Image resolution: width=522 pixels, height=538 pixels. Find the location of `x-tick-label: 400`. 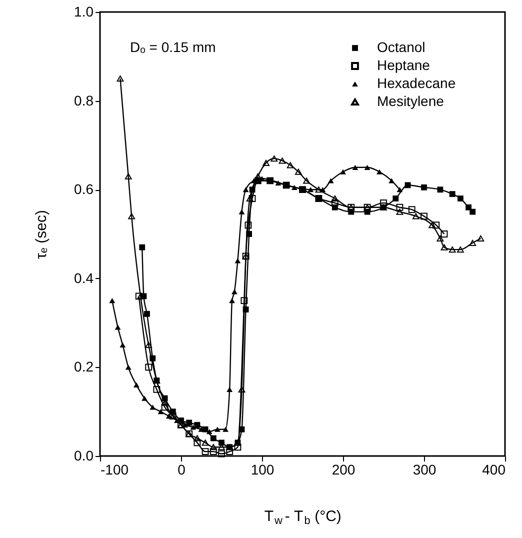

x-tick-label: 400 is located at coordinates (494, 470).